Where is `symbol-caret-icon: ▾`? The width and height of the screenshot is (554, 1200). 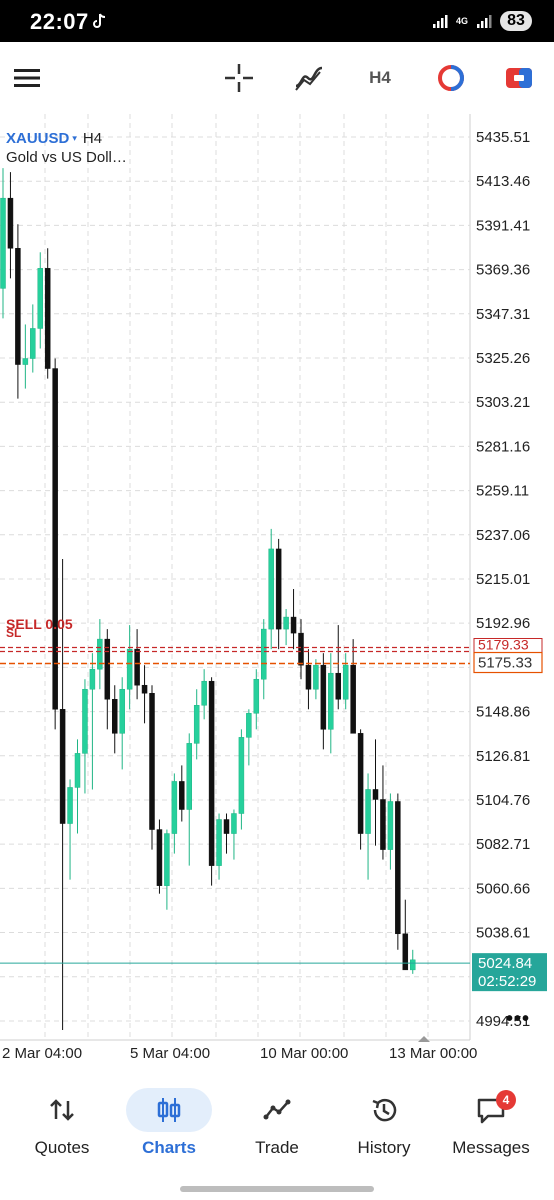
symbol-caret-icon: ▾ is located at coordinates (74, 138).